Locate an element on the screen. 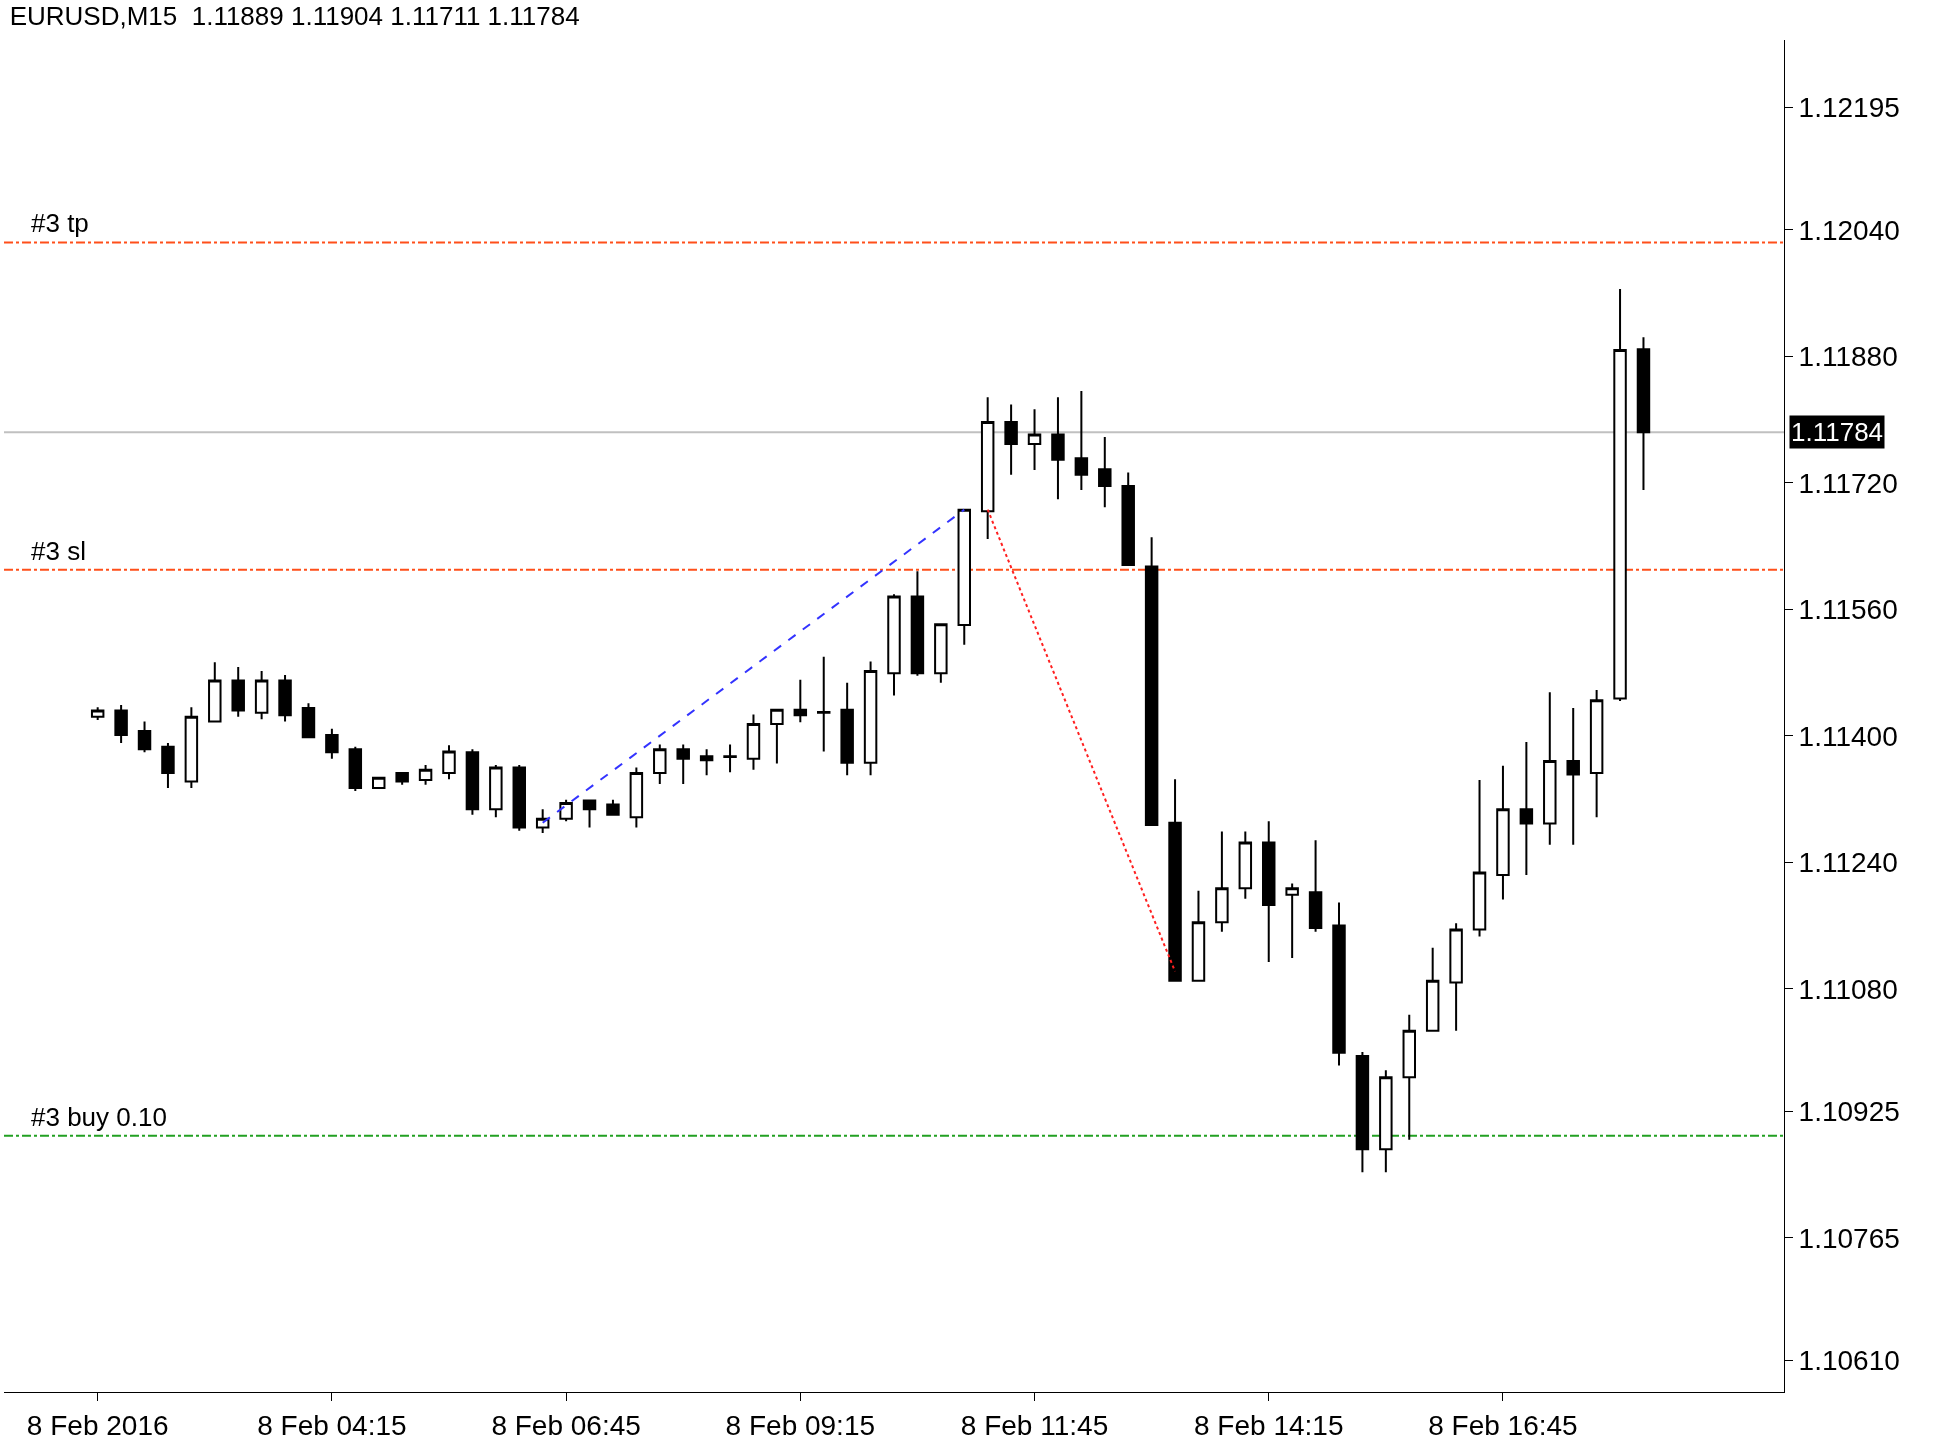 The height and width of the screenshot is (1450, 1934). y-tick-label: 1.12040 is located at coordinates (1849, 230).